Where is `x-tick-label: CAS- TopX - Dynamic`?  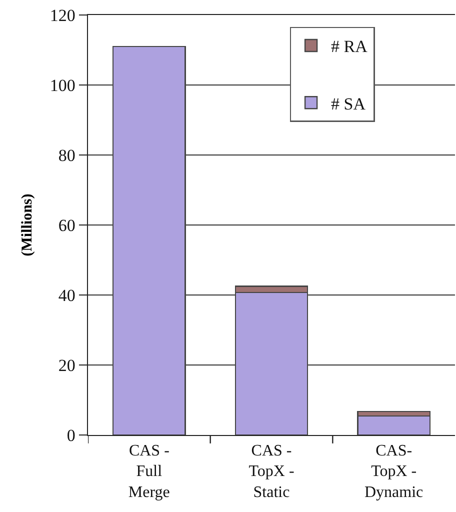
x-tick-label: CAS- TopX - Dynamic is located at coordinates (394, 471).